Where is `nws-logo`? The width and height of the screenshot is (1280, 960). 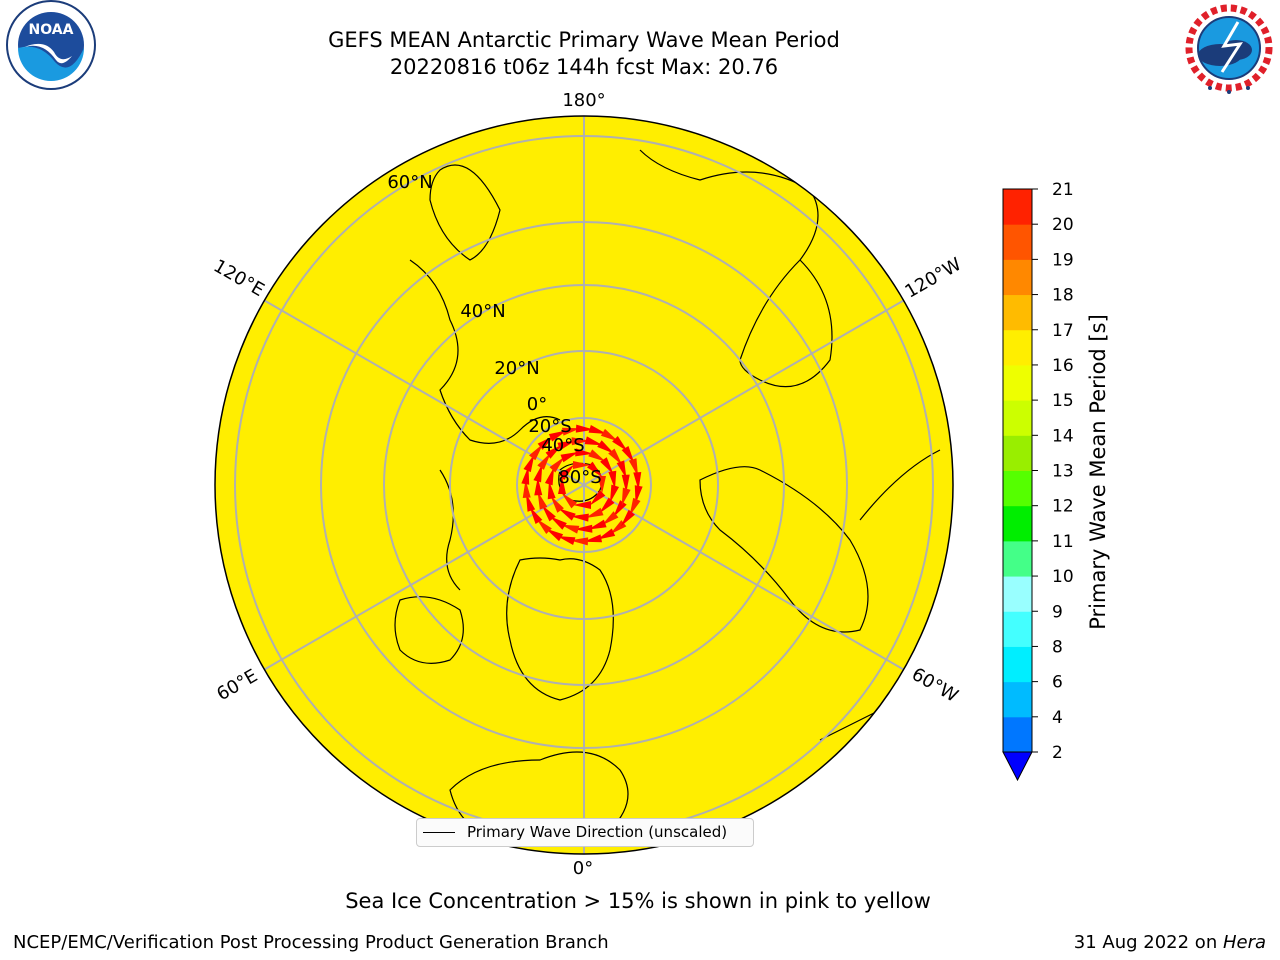
nws-logo is located at coordinates (1229, 48).